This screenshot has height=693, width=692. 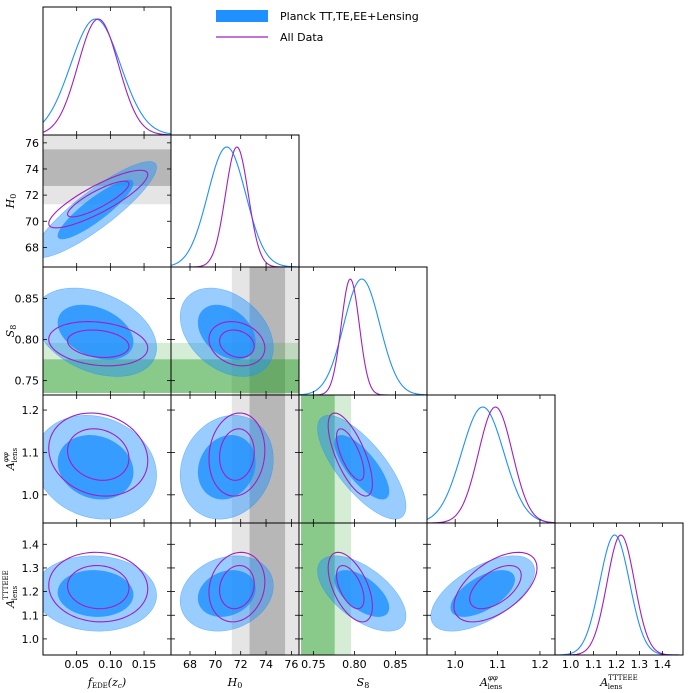 I want to click on x-tick-label-H0: 68, so click(x=190, y=664).